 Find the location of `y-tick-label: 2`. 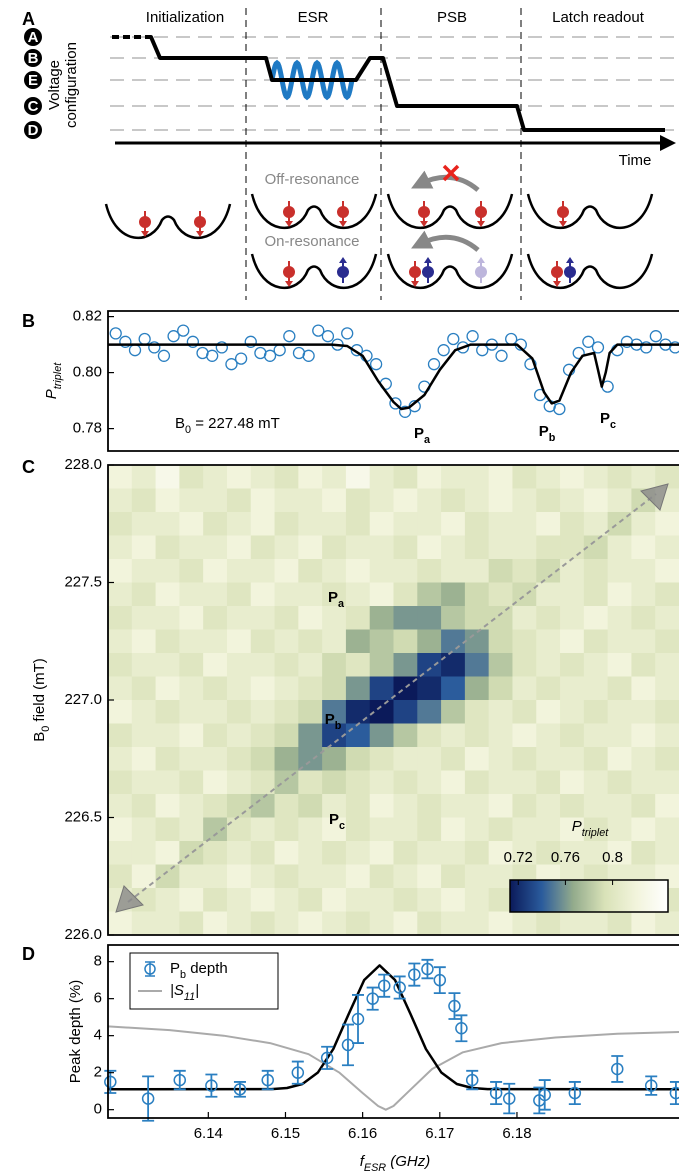

y-tick-label: 2 is located at coordinates (98, 1072).